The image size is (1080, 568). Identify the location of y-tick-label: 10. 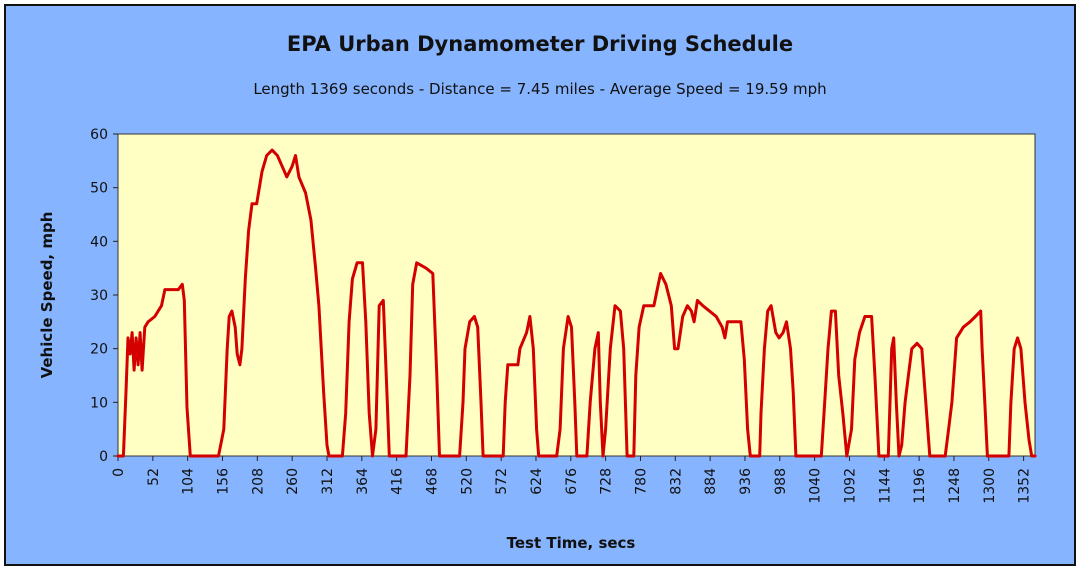
(99, 403).